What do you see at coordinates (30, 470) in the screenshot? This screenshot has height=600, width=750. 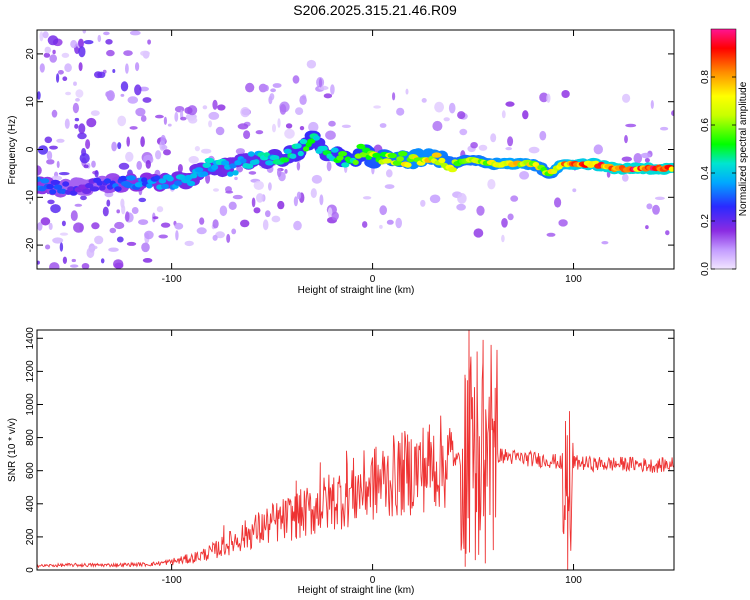 I see `y-tick-label: 600` at bounding box center [30, 470].